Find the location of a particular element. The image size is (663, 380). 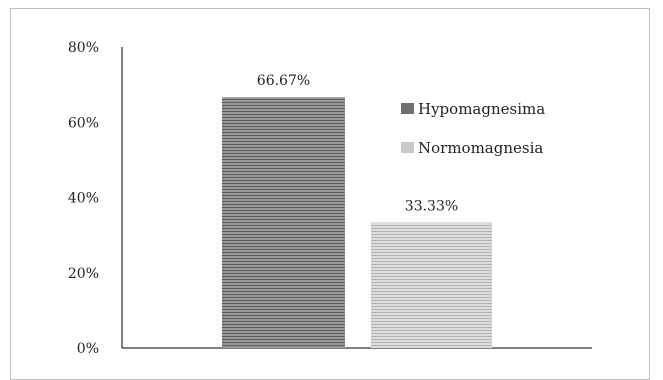

y-tick-label: 80% is located at coordinates (83, 48).